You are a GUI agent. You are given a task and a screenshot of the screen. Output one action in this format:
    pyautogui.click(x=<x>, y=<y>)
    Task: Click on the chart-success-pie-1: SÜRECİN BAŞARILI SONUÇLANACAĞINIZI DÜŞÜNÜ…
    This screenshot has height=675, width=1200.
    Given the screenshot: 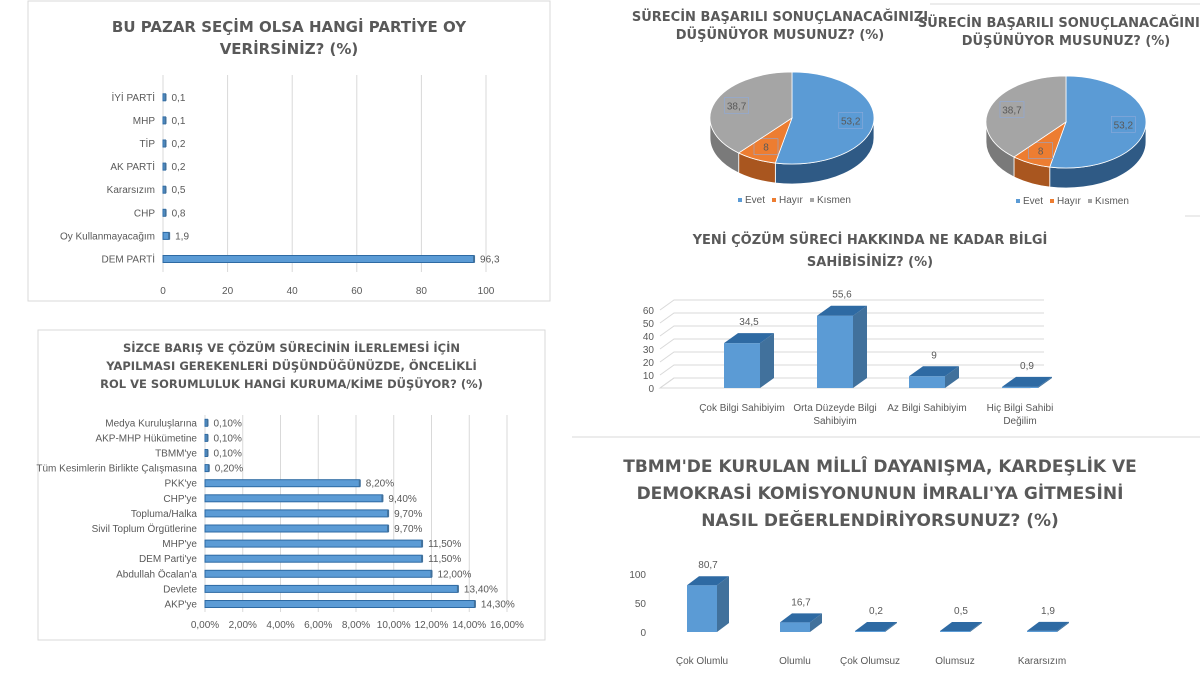 What is the action you would take?
    pyautogui.click(x=780, y=107)
    